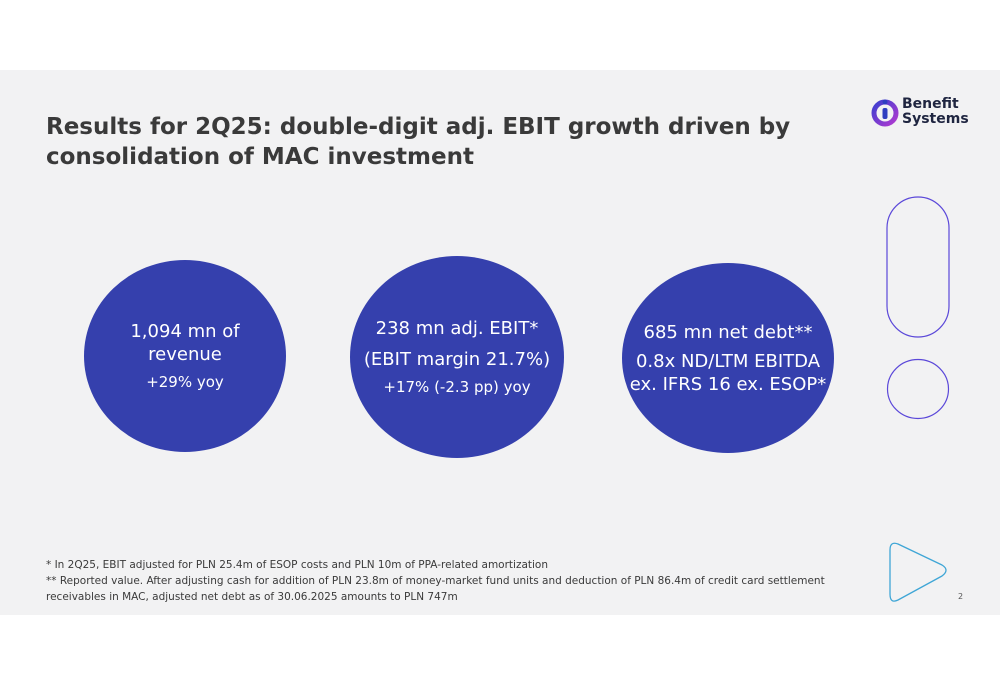 Image resolution: width=1000 pixels, height=685 pixels. Describe the element at coordinates (457, 387) in the screenshot. I see `kpi-ebit-growth: +17% (-2.3 pp) yoy` at that location.